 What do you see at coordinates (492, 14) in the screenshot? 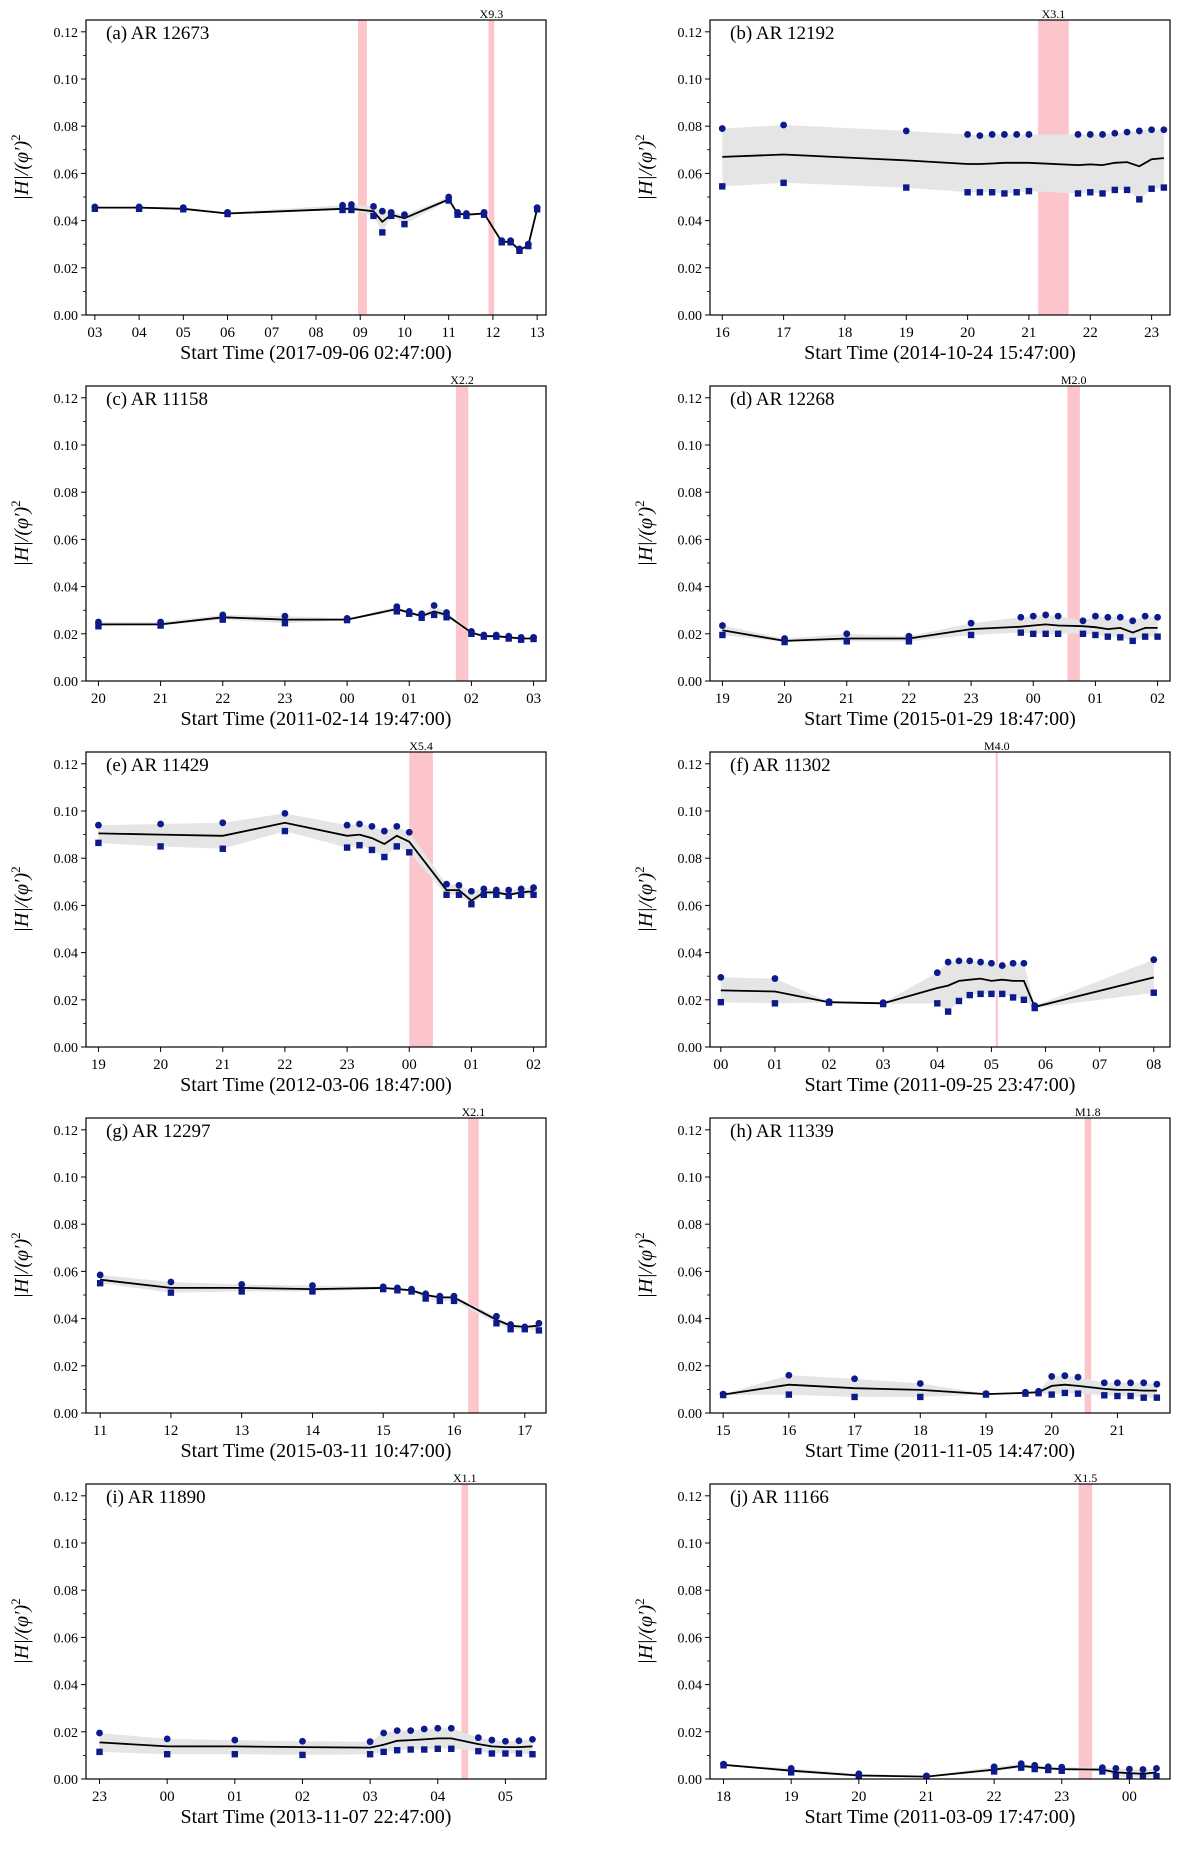
I see `flare-label: X9.3` at bounding box center [492, 14].